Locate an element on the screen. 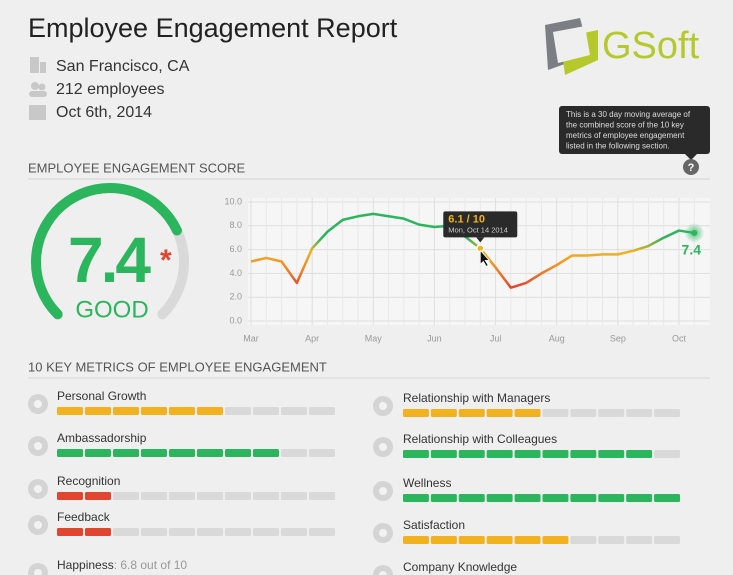 The height and width of the screenshot is (575, 733). metric-name: Wellness is located at coordinates (427, 483).